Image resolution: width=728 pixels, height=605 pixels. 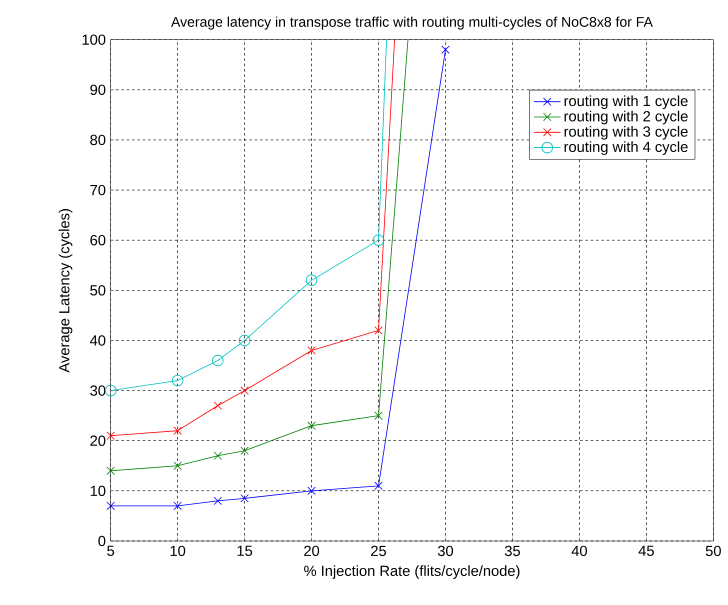 What do you see at coordinates (646, 551) in the screenshot?
I see `x-tick-label: 45` at bounding box center [646, 551].